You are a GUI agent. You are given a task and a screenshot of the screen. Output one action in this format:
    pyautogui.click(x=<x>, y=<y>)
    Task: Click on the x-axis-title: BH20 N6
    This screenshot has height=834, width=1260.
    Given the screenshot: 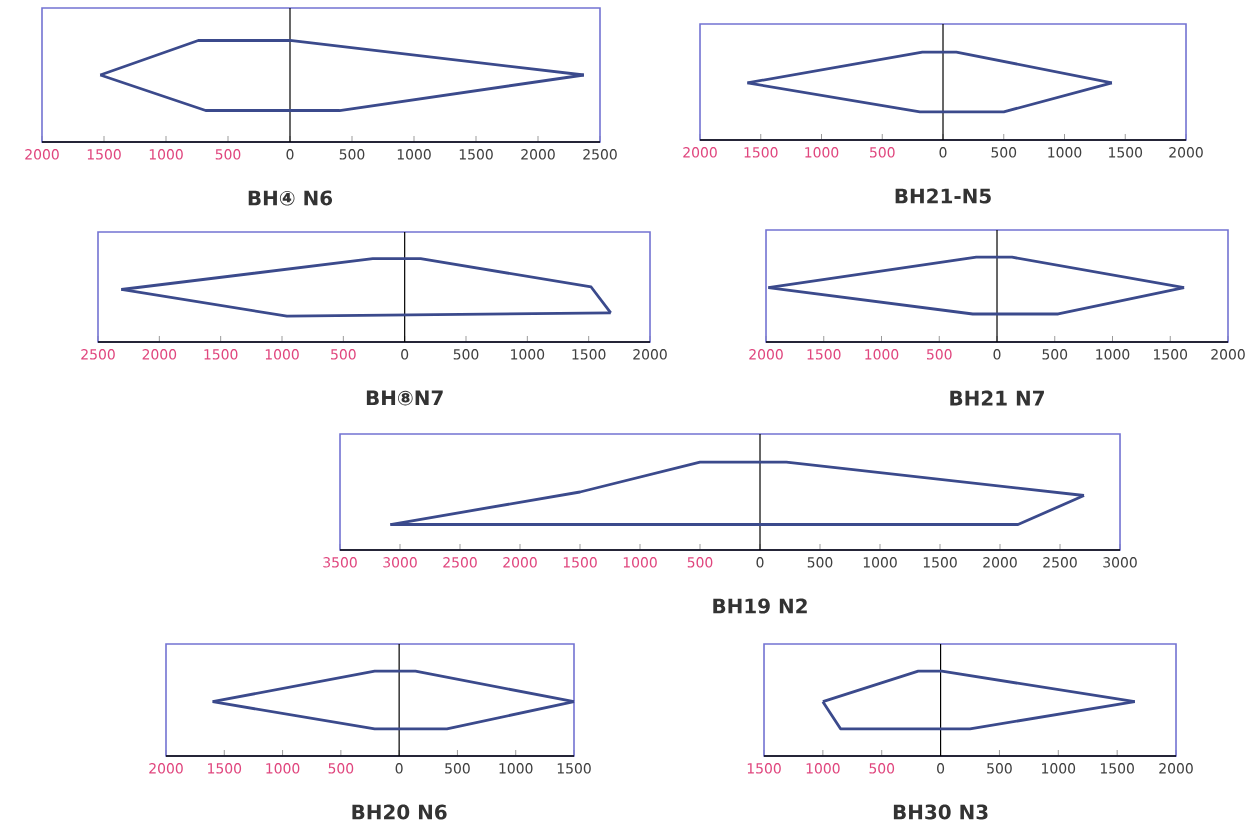 What is the action you would take?
    pyautogui.click(x=399, y=812)
    